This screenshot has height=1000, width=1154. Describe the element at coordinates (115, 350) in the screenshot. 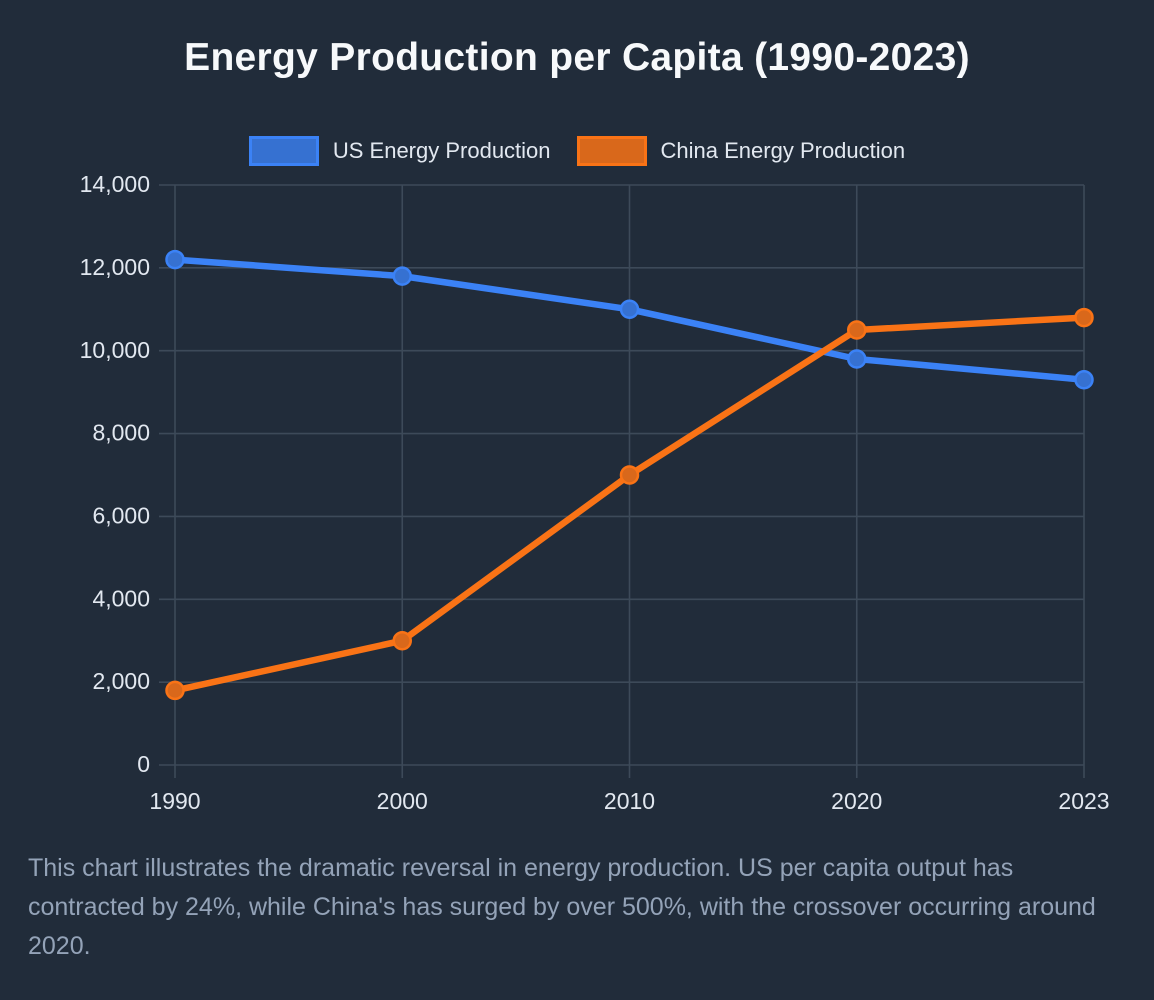

I see `y-tick-label: 10,000` at that location.